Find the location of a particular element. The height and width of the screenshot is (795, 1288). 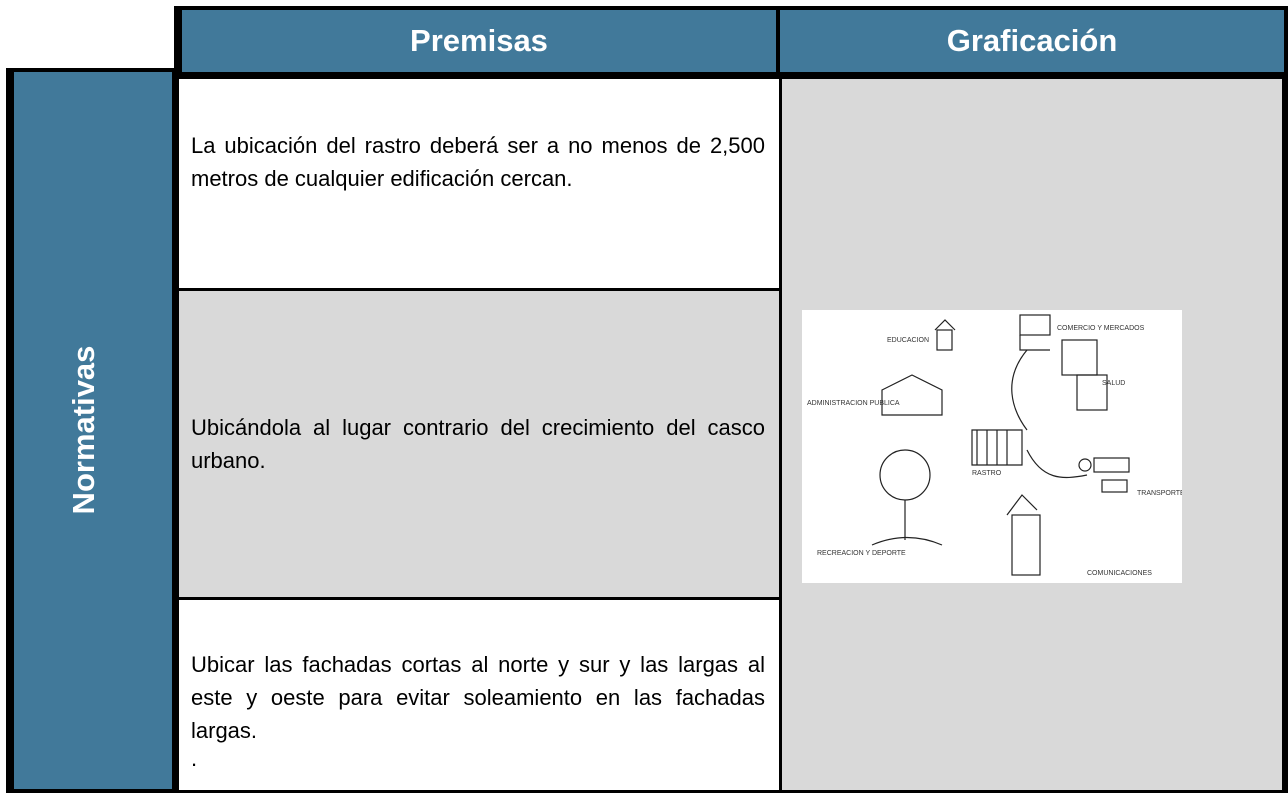

figure-label: ADMINISTRACION PUBLICA is located at coordinates (853, 403).